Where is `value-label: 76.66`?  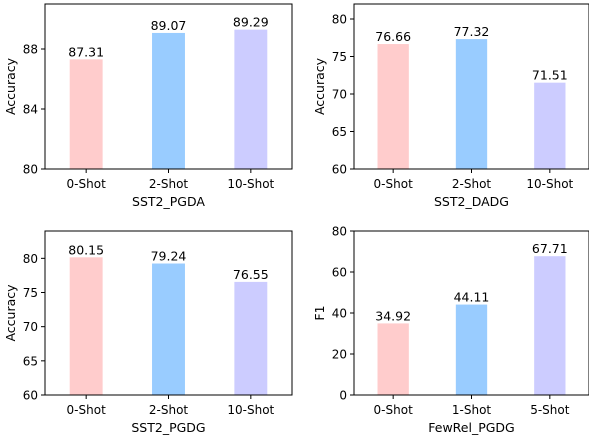 value-label: 76.66 is located at coordinates (393, 36).